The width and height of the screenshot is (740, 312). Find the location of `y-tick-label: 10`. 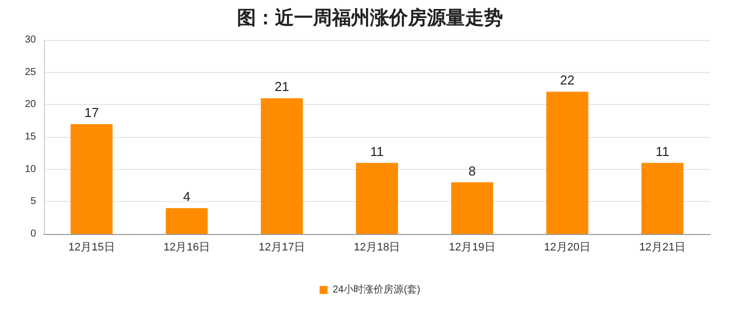

y-tick-label: 10 is located at coordinates (30, 169).